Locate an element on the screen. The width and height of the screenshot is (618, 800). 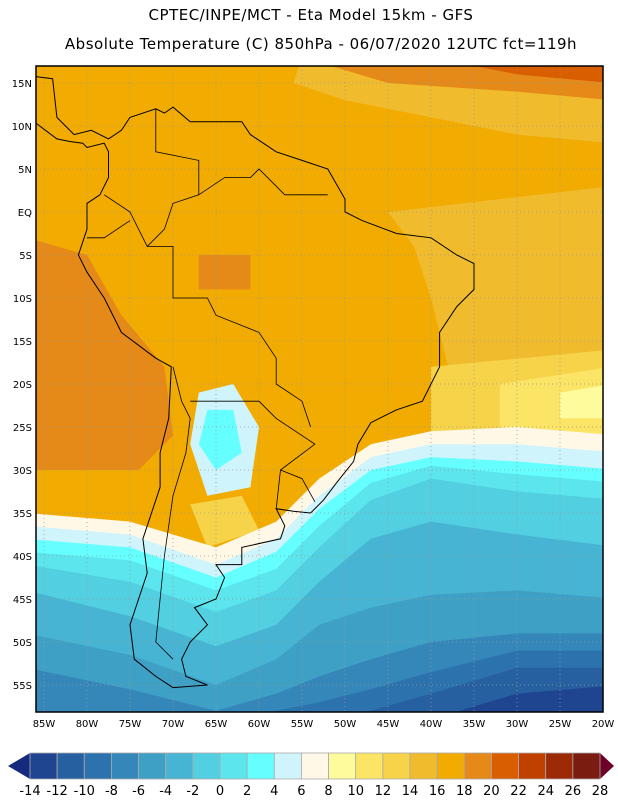
longitude-label: 55W is located at coordinates (302, 724).